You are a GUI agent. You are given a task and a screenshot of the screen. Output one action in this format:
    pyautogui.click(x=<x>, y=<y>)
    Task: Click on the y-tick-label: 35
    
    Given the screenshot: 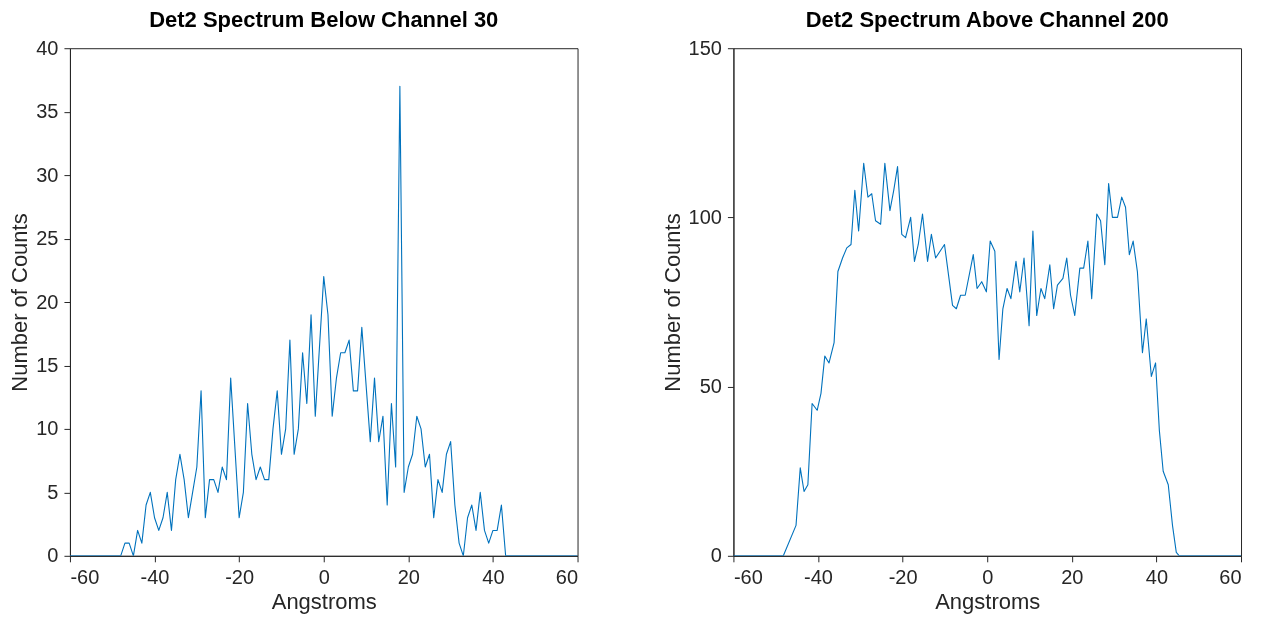 What is the action you would take?
    pyautogui.click(x=47, y=111)
    